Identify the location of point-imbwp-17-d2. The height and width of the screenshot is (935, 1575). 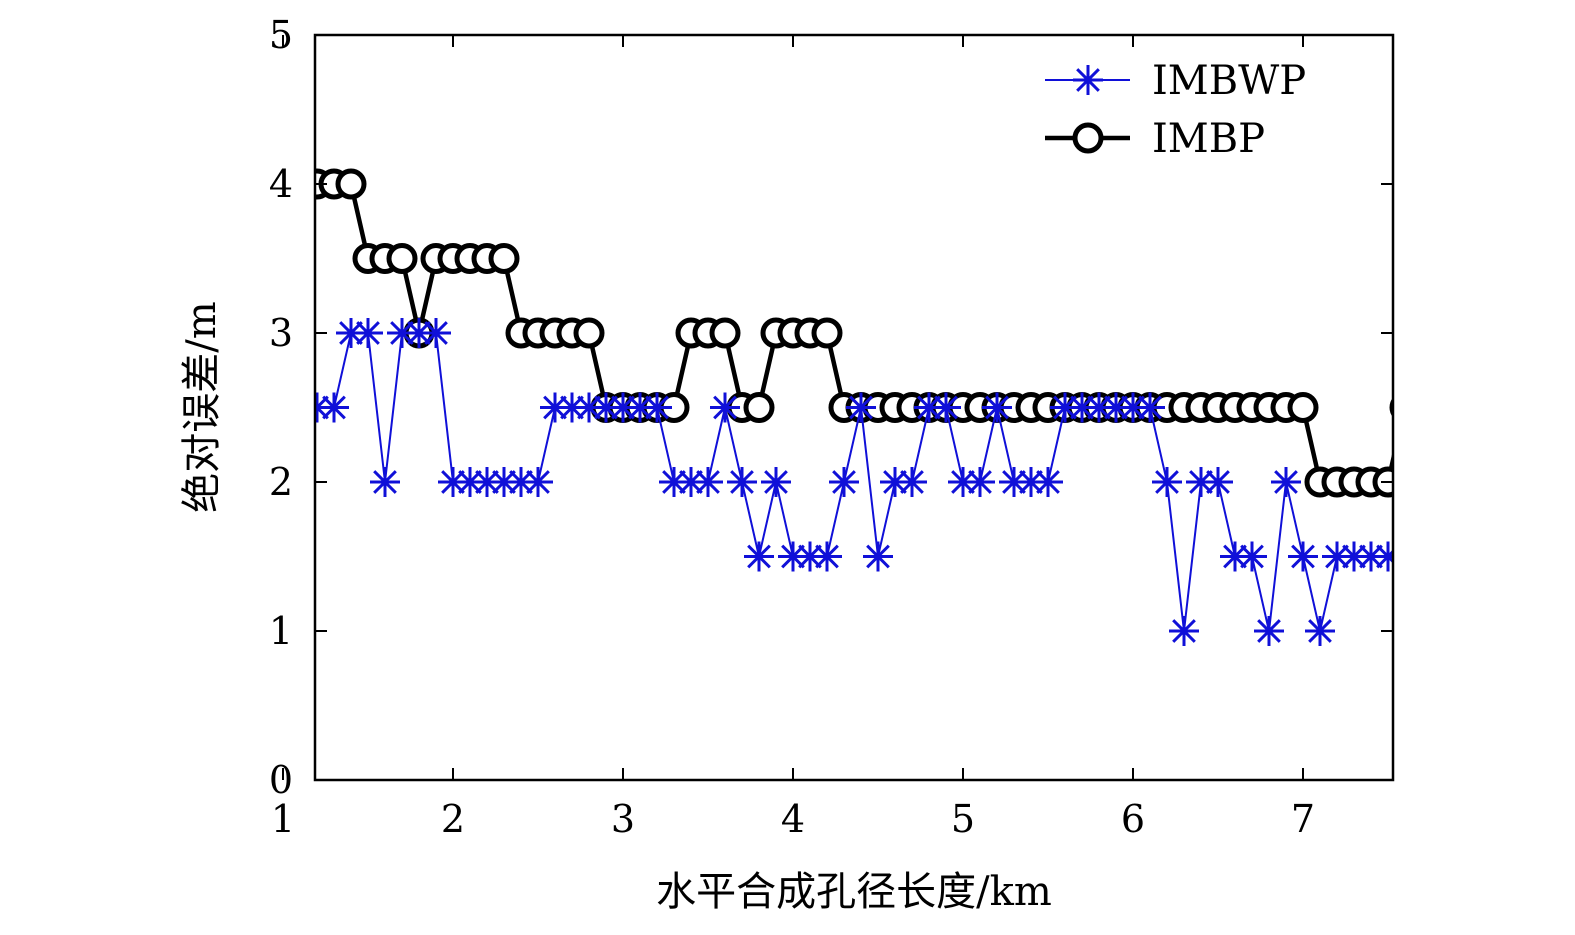
(419, 333).